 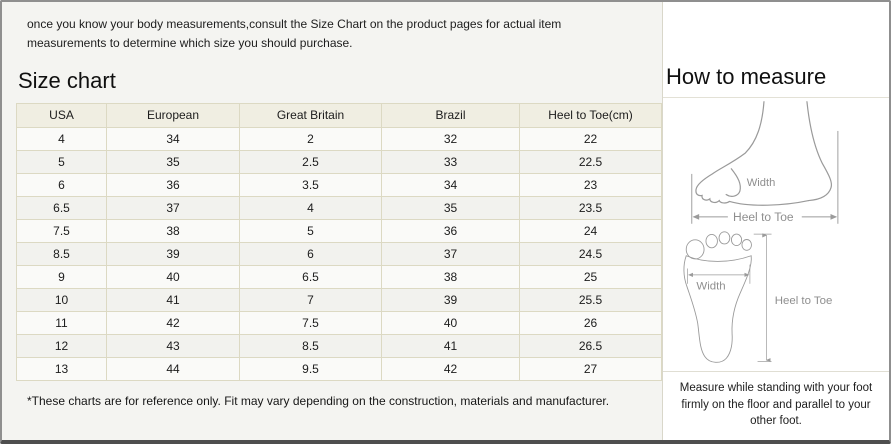 What do you see at coordinates (758, 297) in the screenshot?
I see `foot-sole-view-diagram: Width Heel to Toe` at bounding box center [758, 297].